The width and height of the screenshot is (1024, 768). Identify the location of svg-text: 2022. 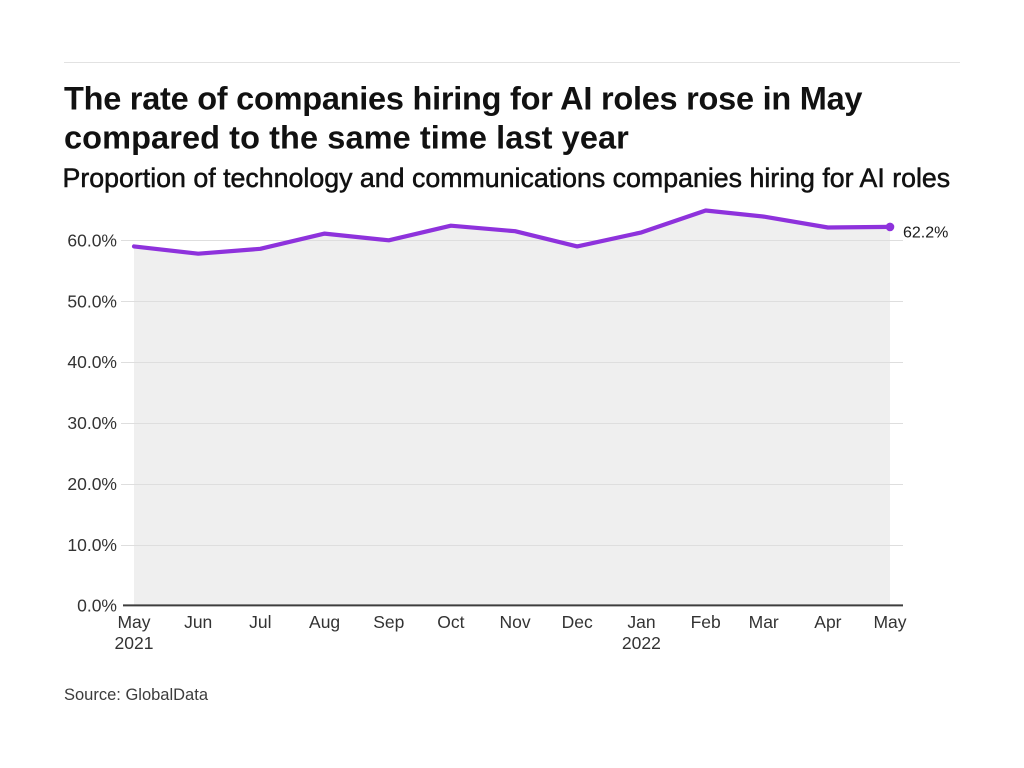
(641, 643).